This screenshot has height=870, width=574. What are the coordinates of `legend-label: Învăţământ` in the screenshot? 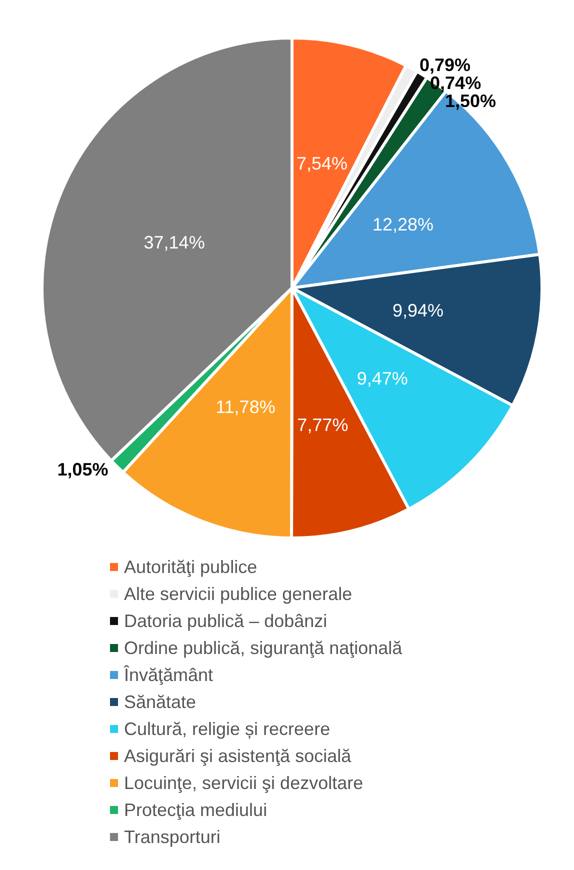 It's located at (168, 675).